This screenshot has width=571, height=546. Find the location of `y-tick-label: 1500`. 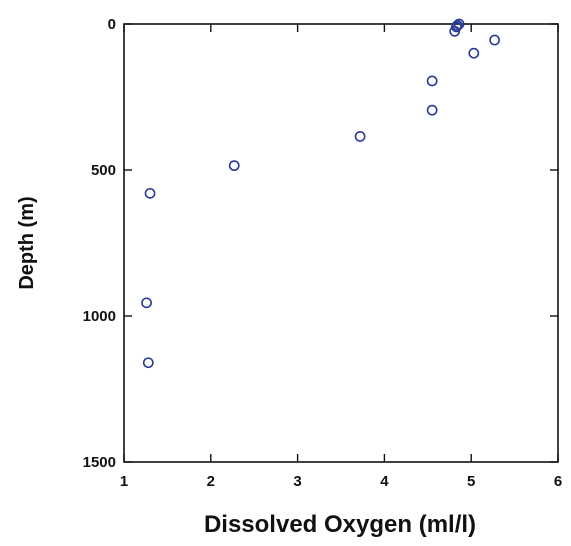

y-tick-label: 1500 is located at coordinates (99, 462).